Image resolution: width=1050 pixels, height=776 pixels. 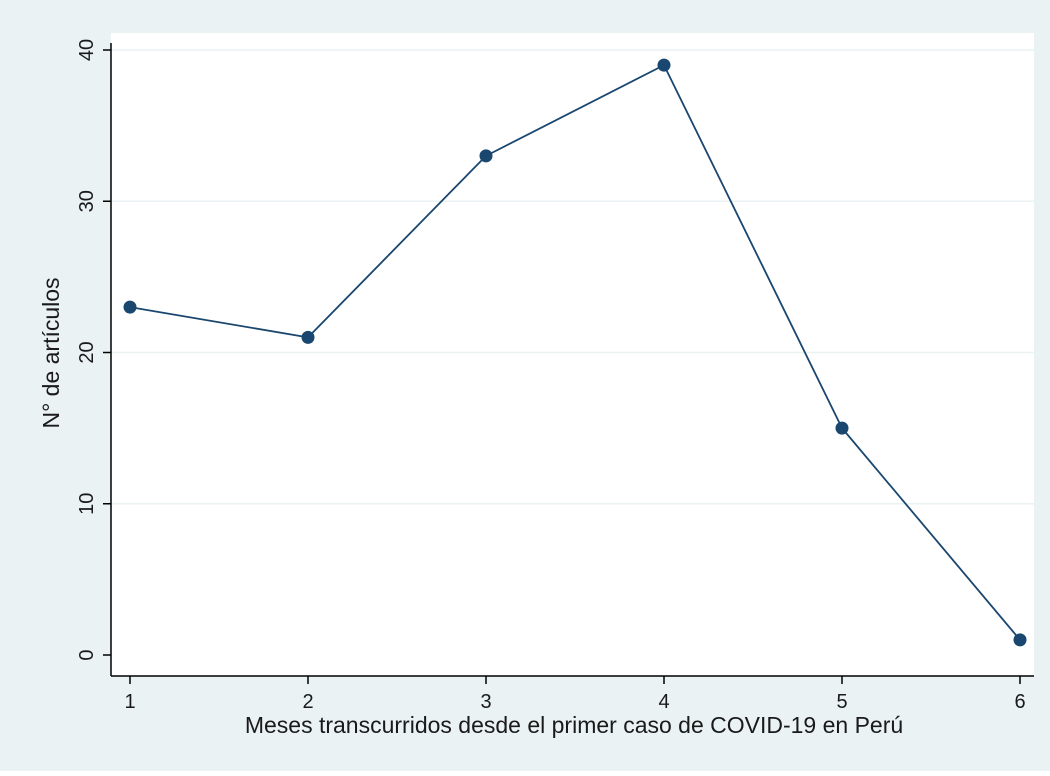 What do you see at coordinates (87, 352) in the screenshot?
I see `y-tick-label: 20` at bounding box center [87, 352].